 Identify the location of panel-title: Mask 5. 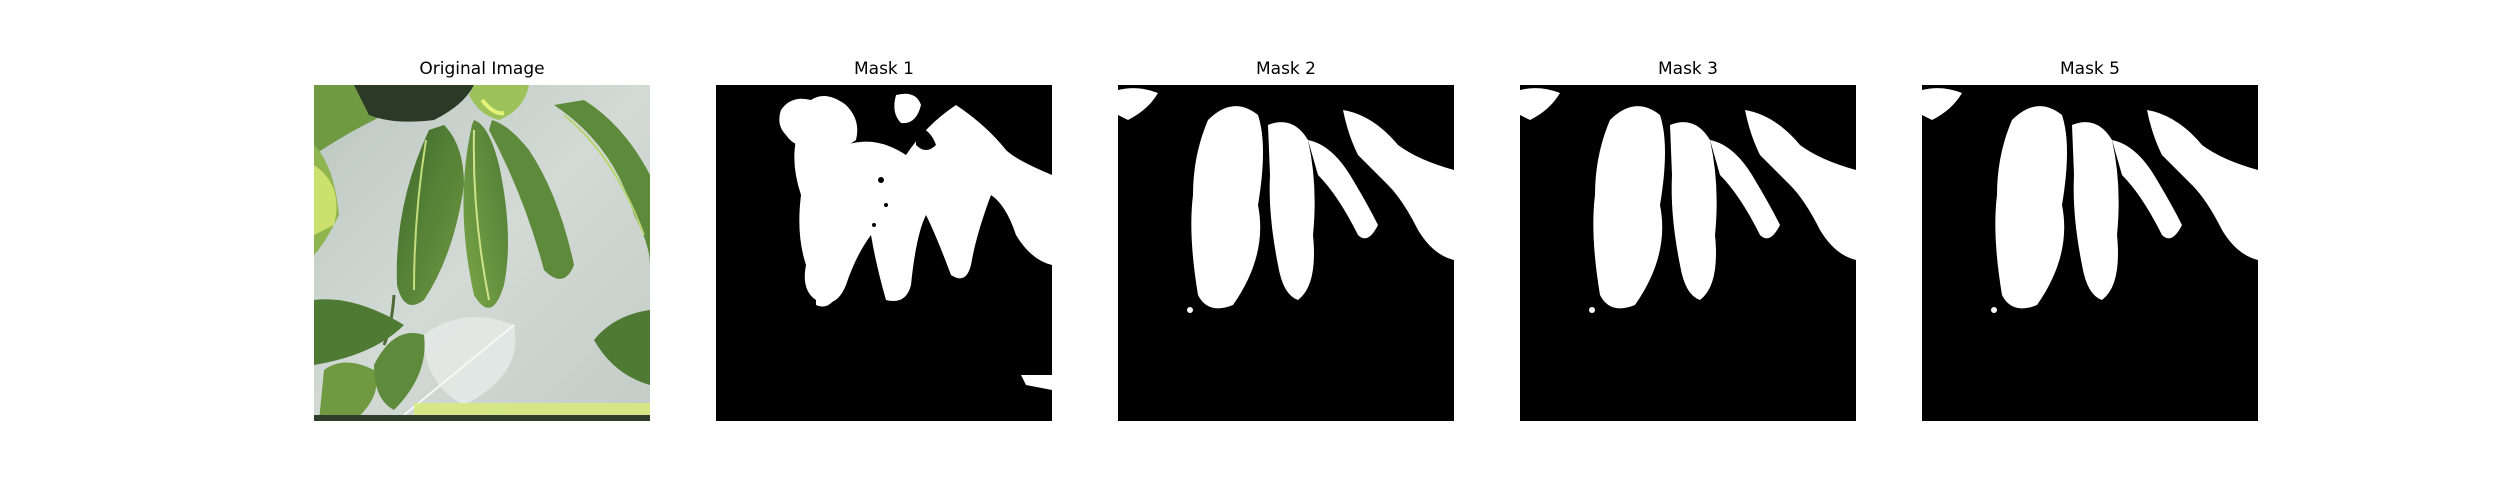
(2089, 69).